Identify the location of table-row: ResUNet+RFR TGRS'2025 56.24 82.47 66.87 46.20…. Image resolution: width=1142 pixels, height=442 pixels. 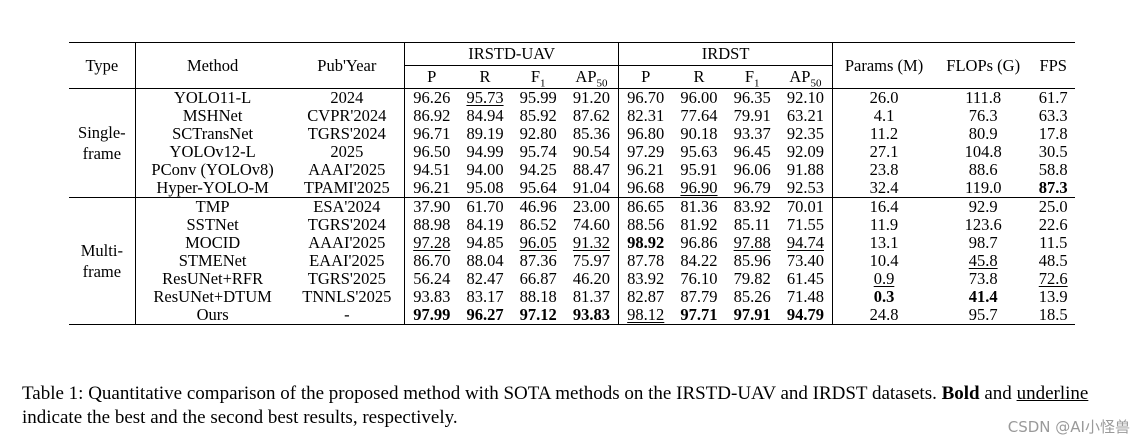
(572, 279).